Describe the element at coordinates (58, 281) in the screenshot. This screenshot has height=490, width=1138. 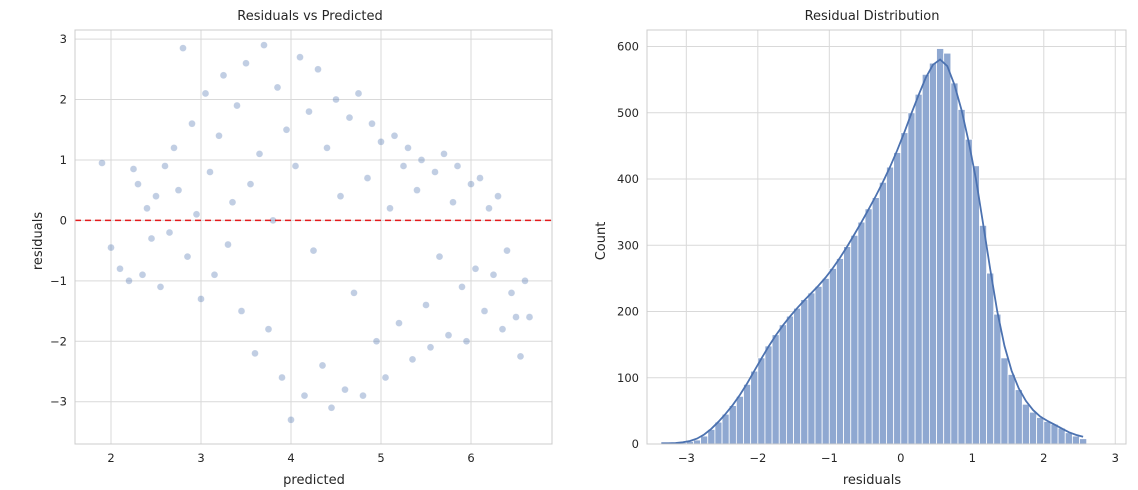
I see `scatter-y-tick-label: −1` at that location.